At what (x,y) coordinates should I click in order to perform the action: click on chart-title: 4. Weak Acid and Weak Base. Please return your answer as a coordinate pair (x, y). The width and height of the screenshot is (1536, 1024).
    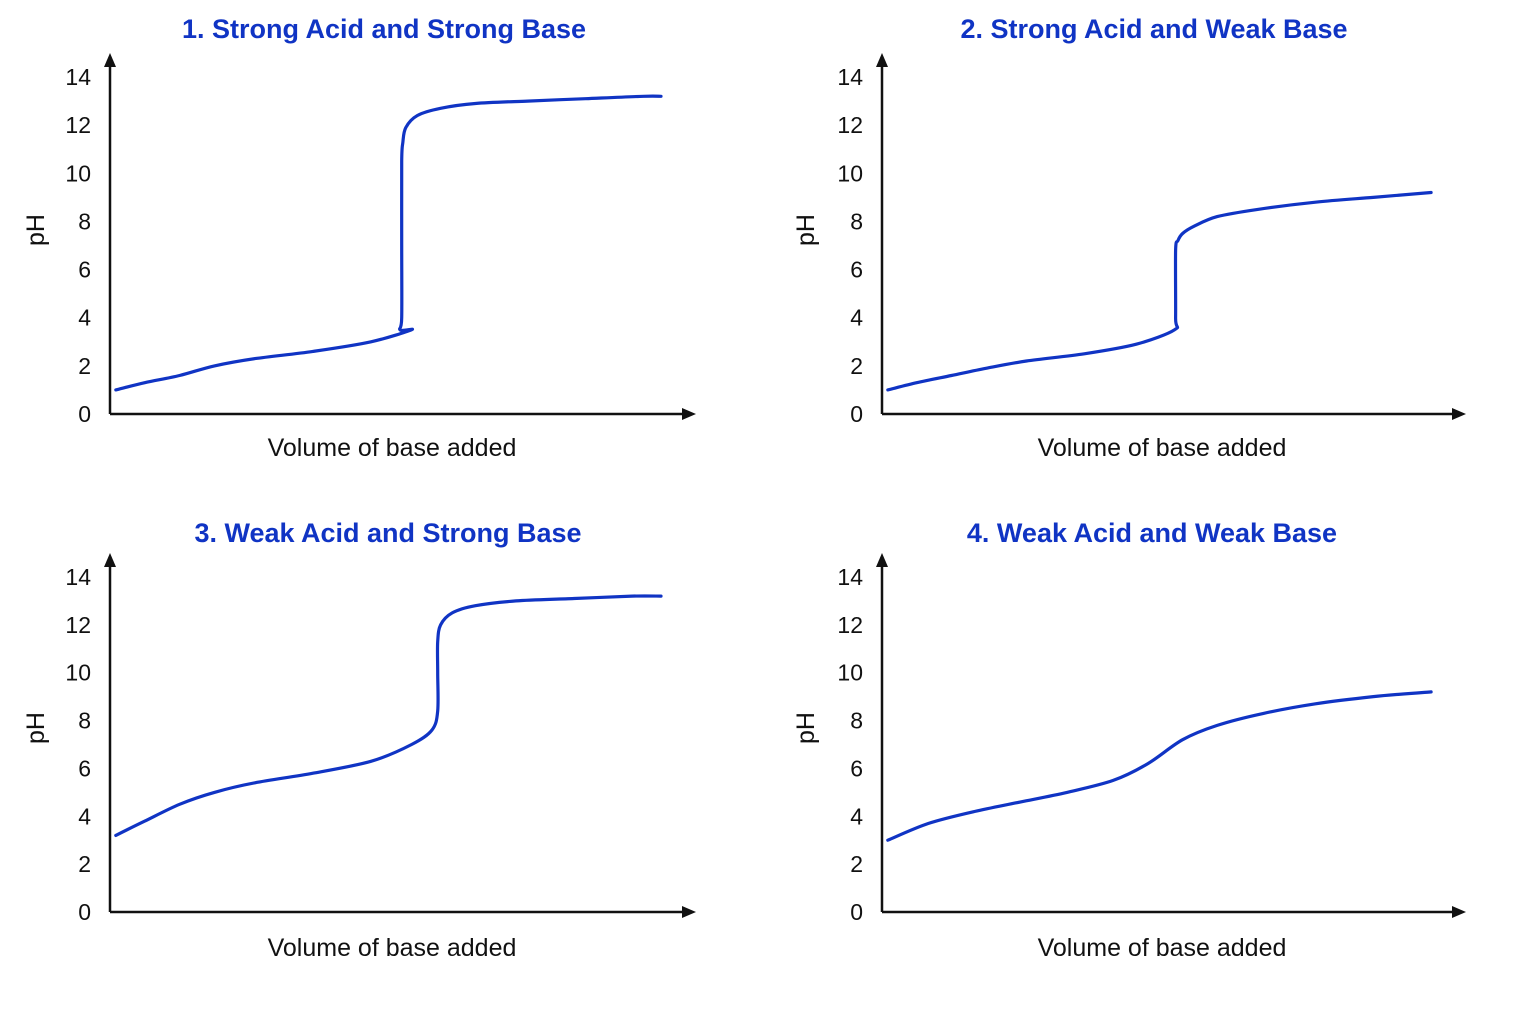
    Looking at the image, I should click on (1152, 533).